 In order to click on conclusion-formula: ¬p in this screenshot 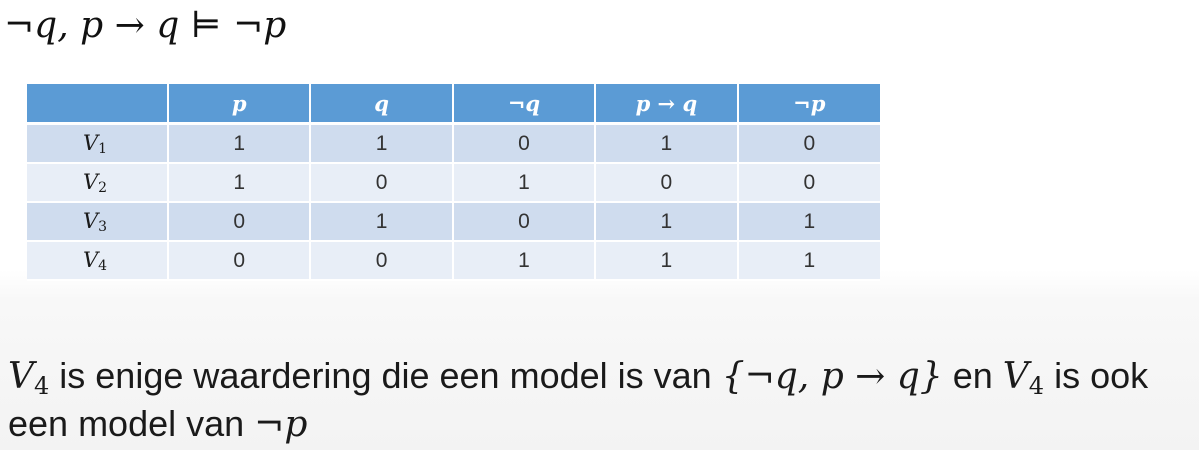, I will do `click(281, 424)`.